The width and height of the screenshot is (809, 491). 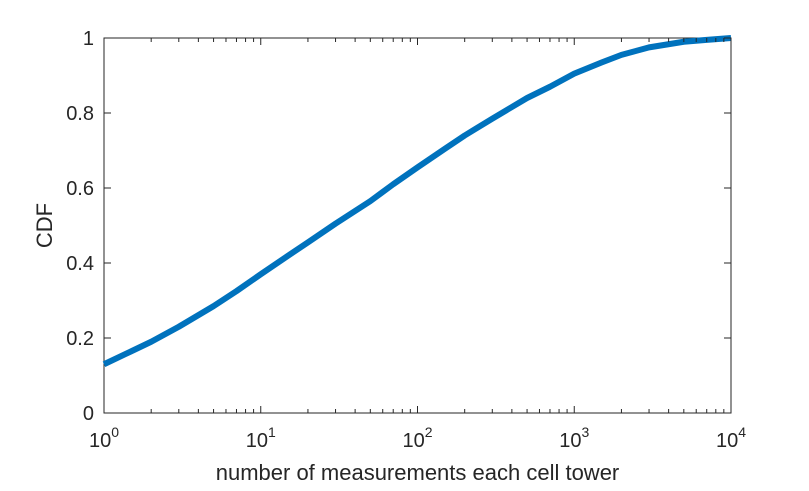 What do you see at coordinates (418, 472) in the screenshot?
I see `x-axis-label: number of measurements each cell tower` at bounding box center [418, 472].